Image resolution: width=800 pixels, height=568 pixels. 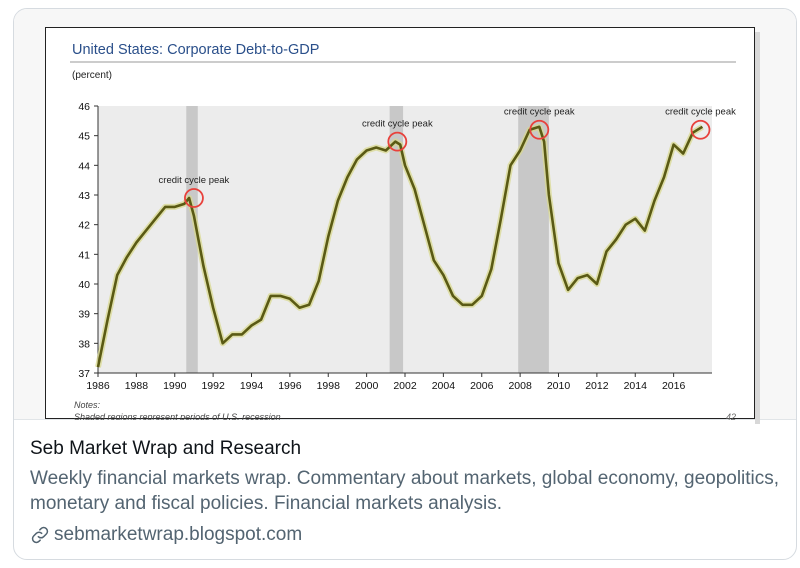 I want to click on link-icon, so click(x=40, y=535).